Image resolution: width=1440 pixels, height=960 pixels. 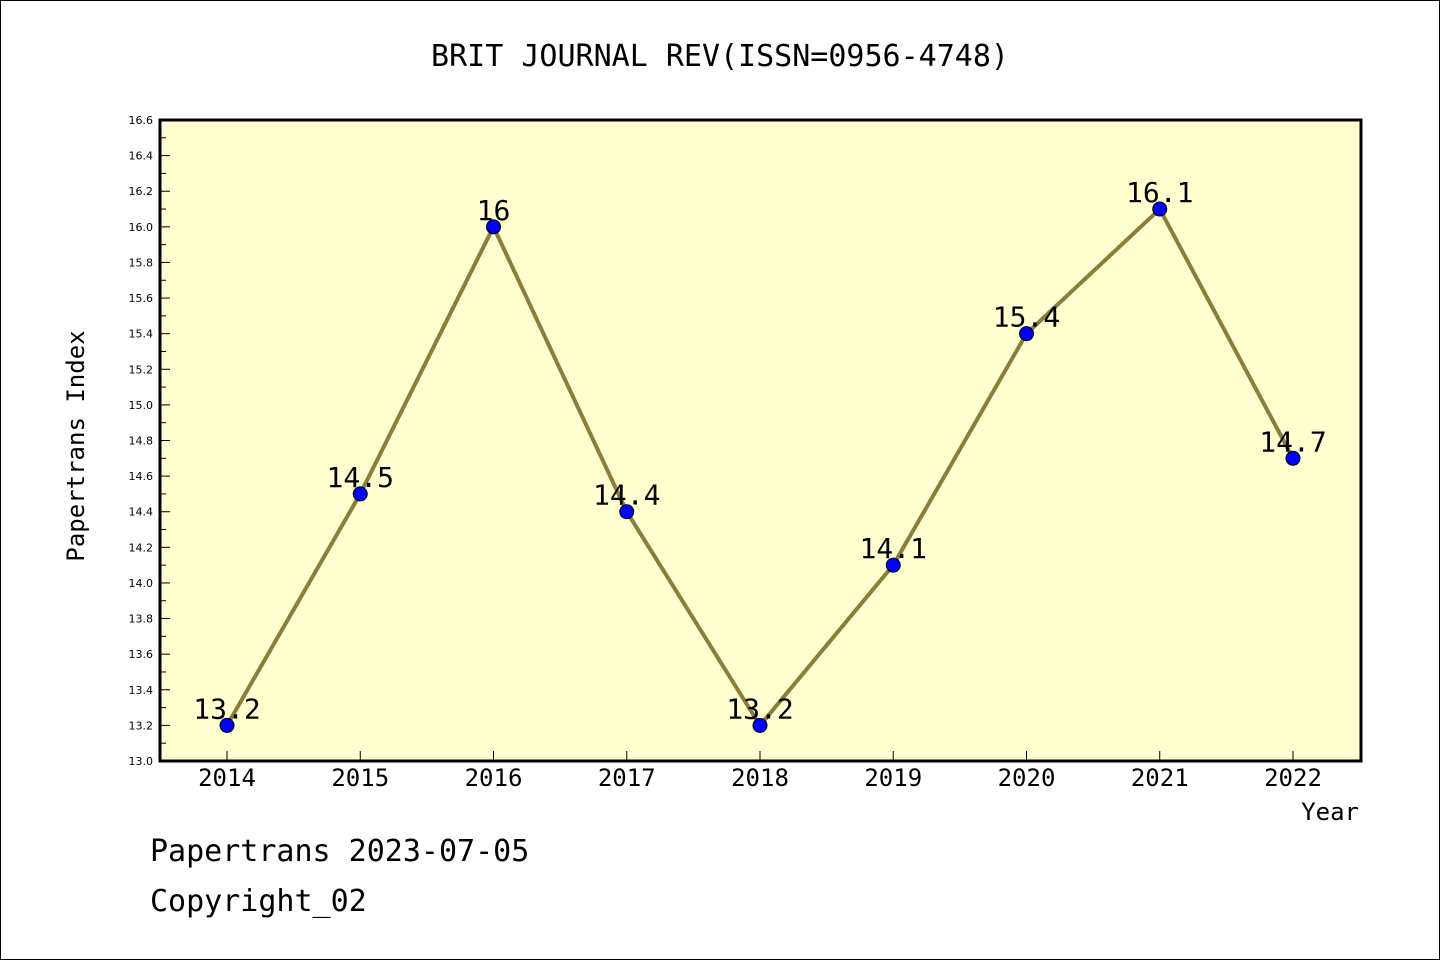 I want to click on y-tick-label: 16.4, so click(x=141, y=156).